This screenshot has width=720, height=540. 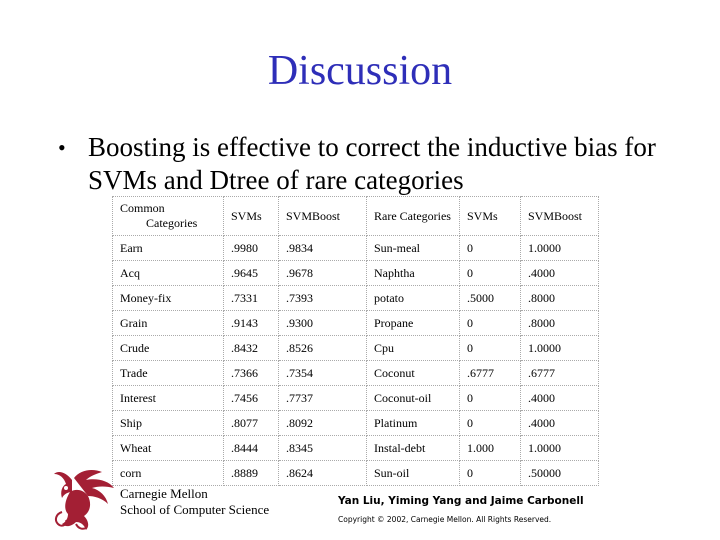 I want to click on institution-line-2: School of Computer Science, so click(x=195, y=509).